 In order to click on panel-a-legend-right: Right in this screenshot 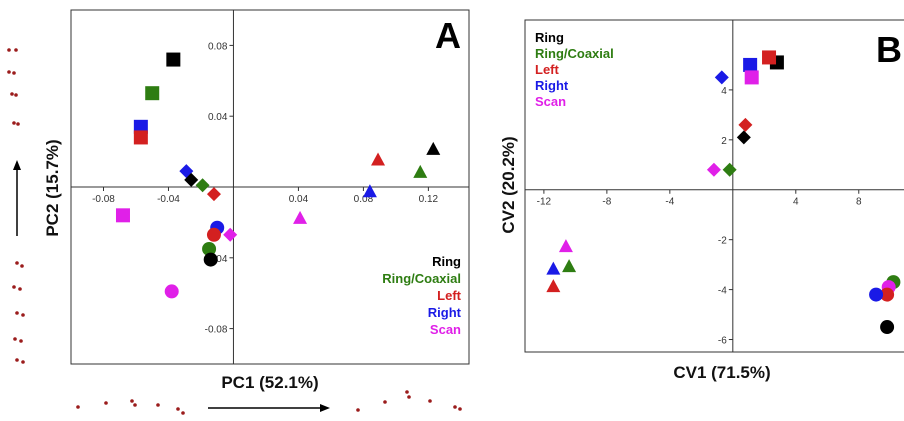, I will do `click(445, 312)`.